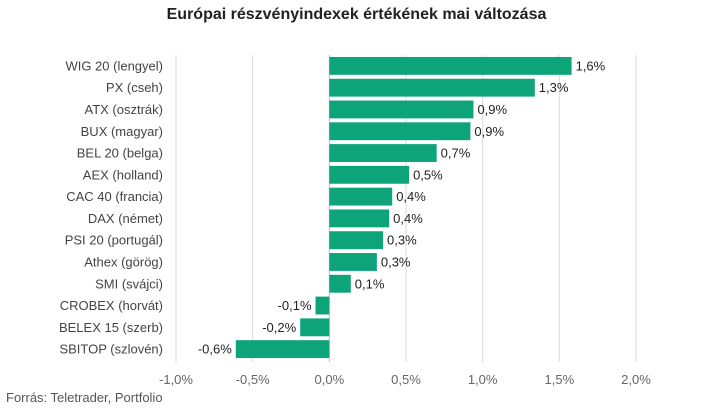 The image size is (713, 417). Describe the element at coordinates (406, 379) in the screenshot. I see `x-tick-label: 0,5%` at that location.